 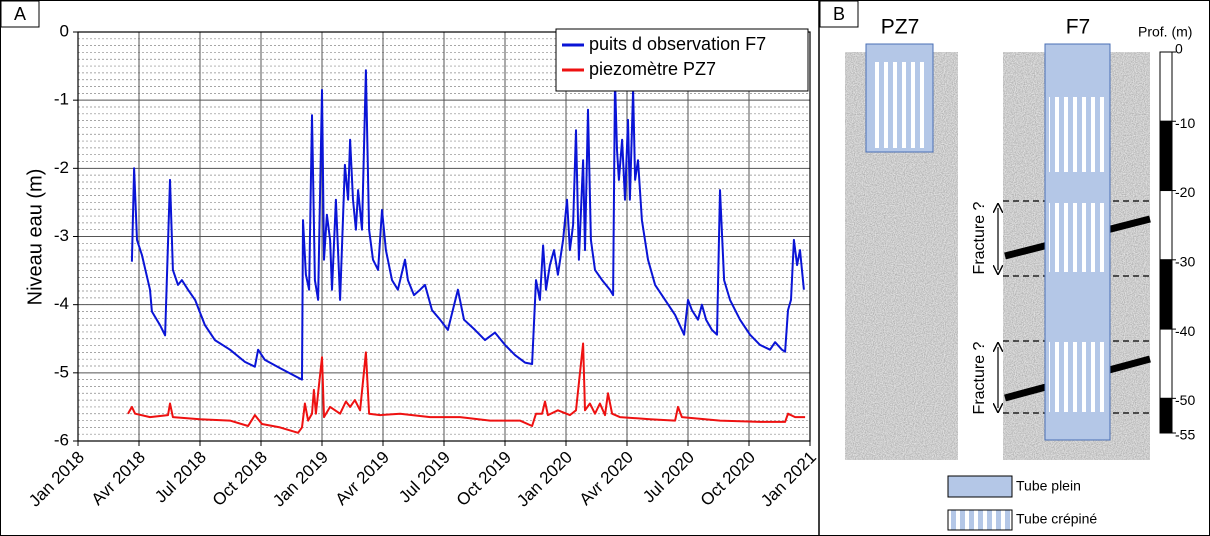 What do you see at coordinates (61, 99) in the screenshot?
I see `y-tick-label: -1` at bounding box center [61, 99].